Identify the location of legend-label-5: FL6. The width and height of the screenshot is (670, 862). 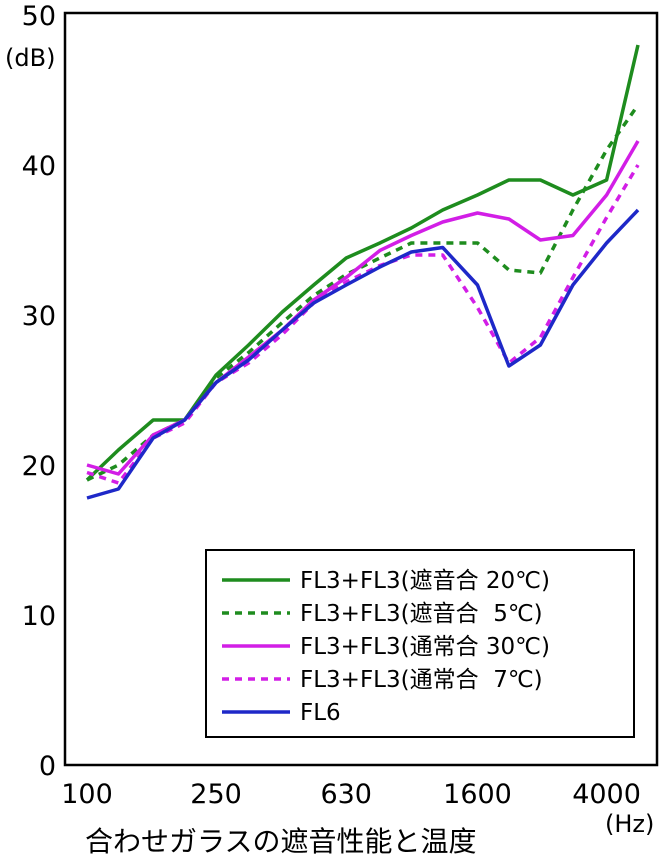
(320, 713).